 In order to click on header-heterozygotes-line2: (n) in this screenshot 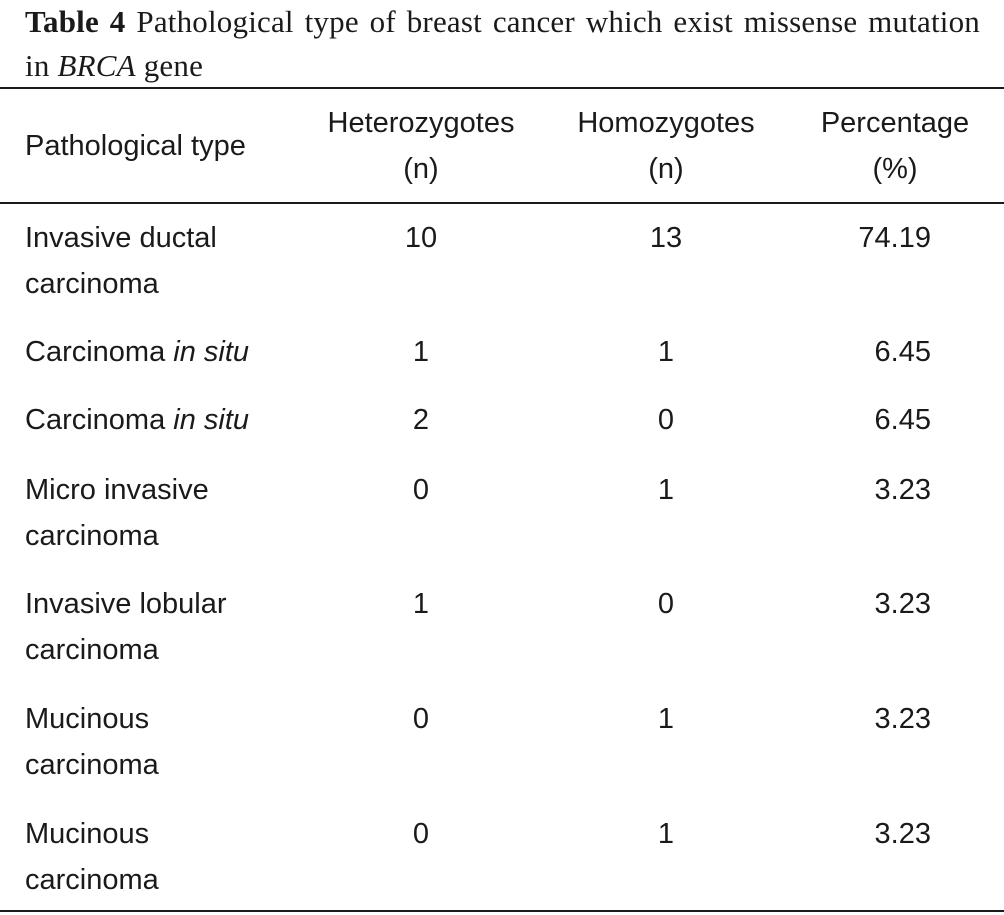, I will do `click(421, 169)`.